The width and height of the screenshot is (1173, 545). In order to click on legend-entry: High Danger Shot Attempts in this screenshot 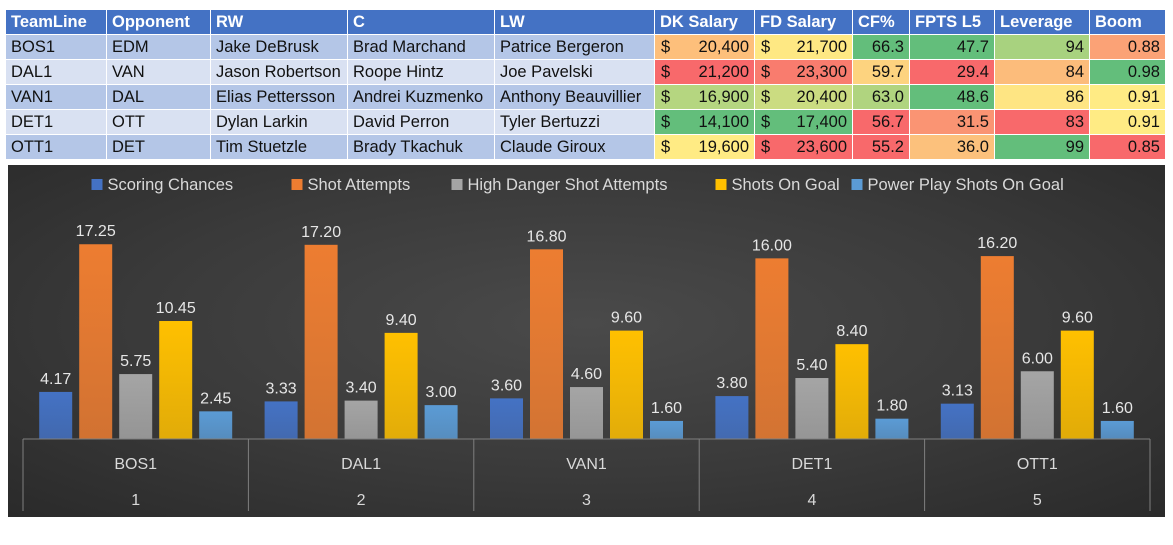, I will do `click(559, 185)`.